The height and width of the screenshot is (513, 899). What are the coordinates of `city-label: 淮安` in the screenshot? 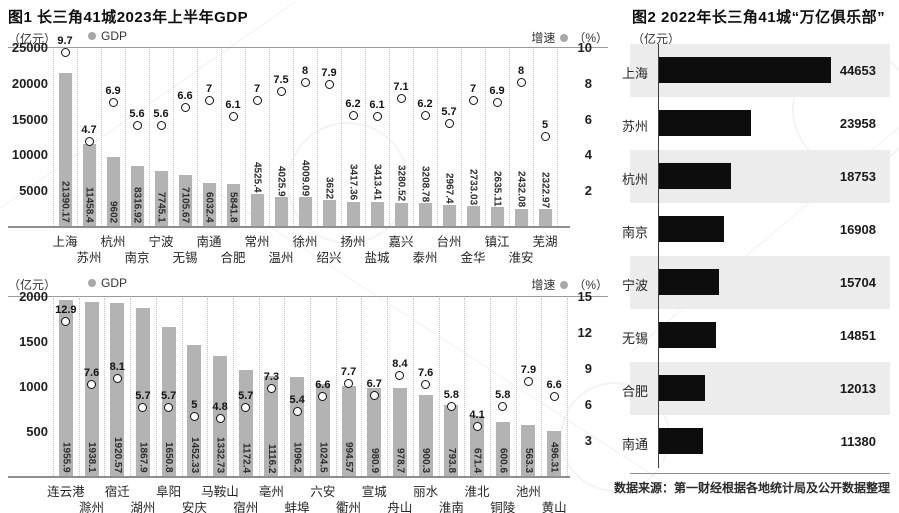 It's located at (521, 258).